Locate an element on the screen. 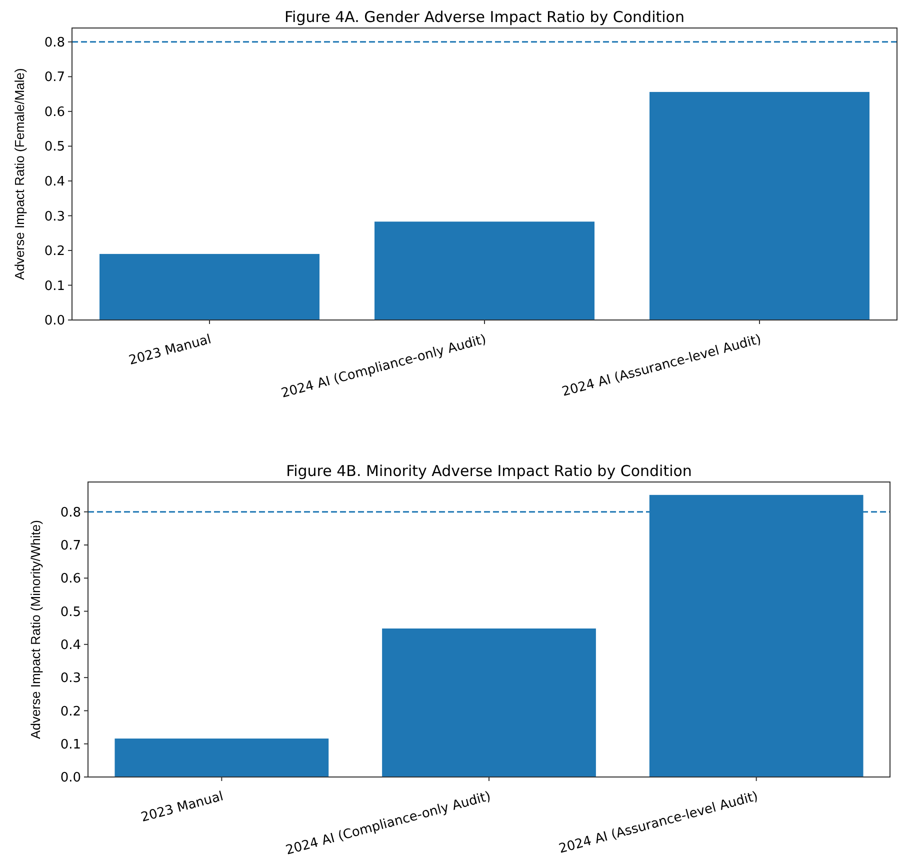 Image resolution: width=899 pixels, height=861 pixels. chart-title: Figure 4B. Minority Adverse Impact Ratio by Condition is located at coordinates (489, 471).